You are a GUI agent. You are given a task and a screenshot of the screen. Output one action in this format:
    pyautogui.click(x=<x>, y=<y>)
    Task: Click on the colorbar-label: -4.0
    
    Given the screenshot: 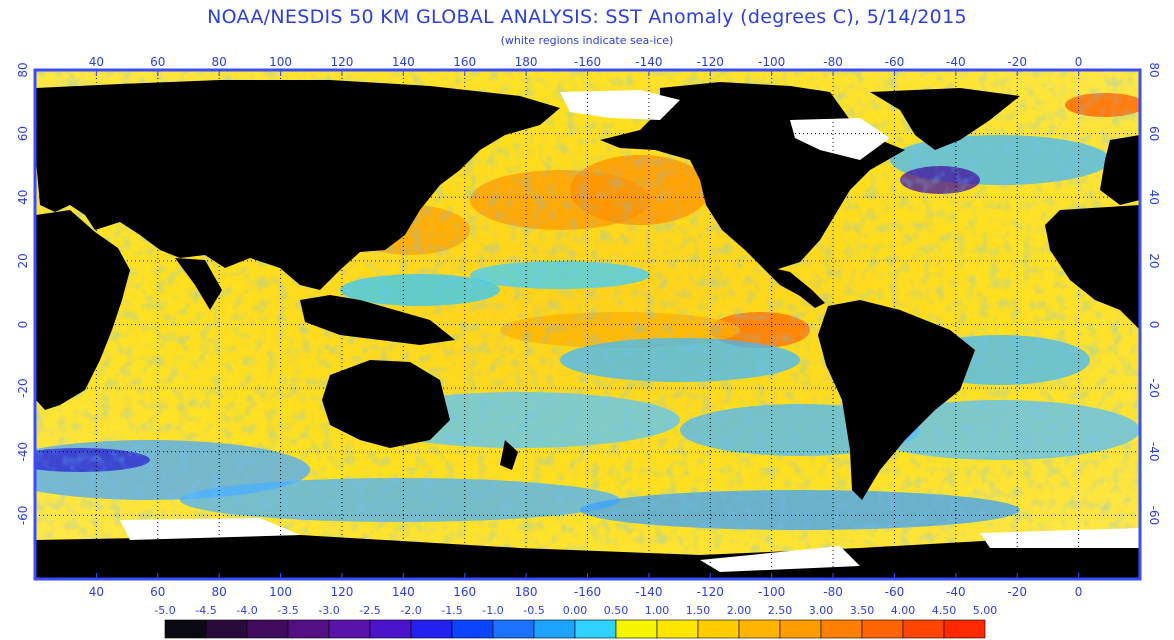 What is the action you would take?
    pyautogui.click(x=246, y=610)
    